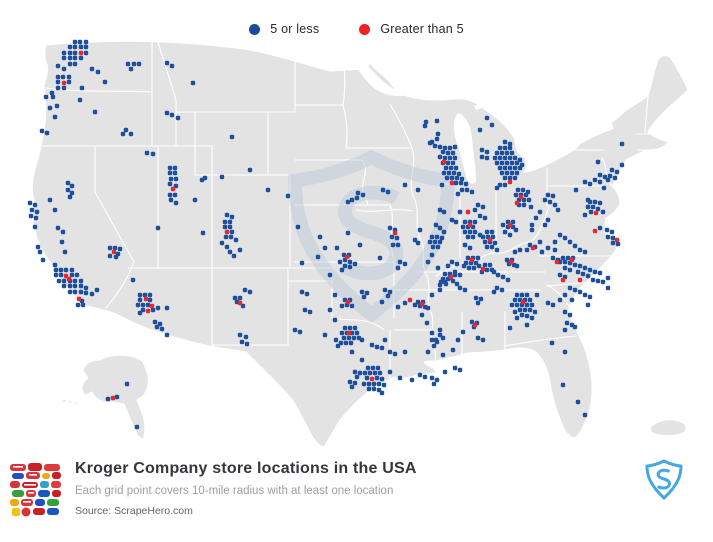 Image resolution: width=713 pixels, height=542 pixels. What do you see at coordinates (483, 105) in the screenshot?
I see `straits-of-mackinac` at bounding box center [483, 105].